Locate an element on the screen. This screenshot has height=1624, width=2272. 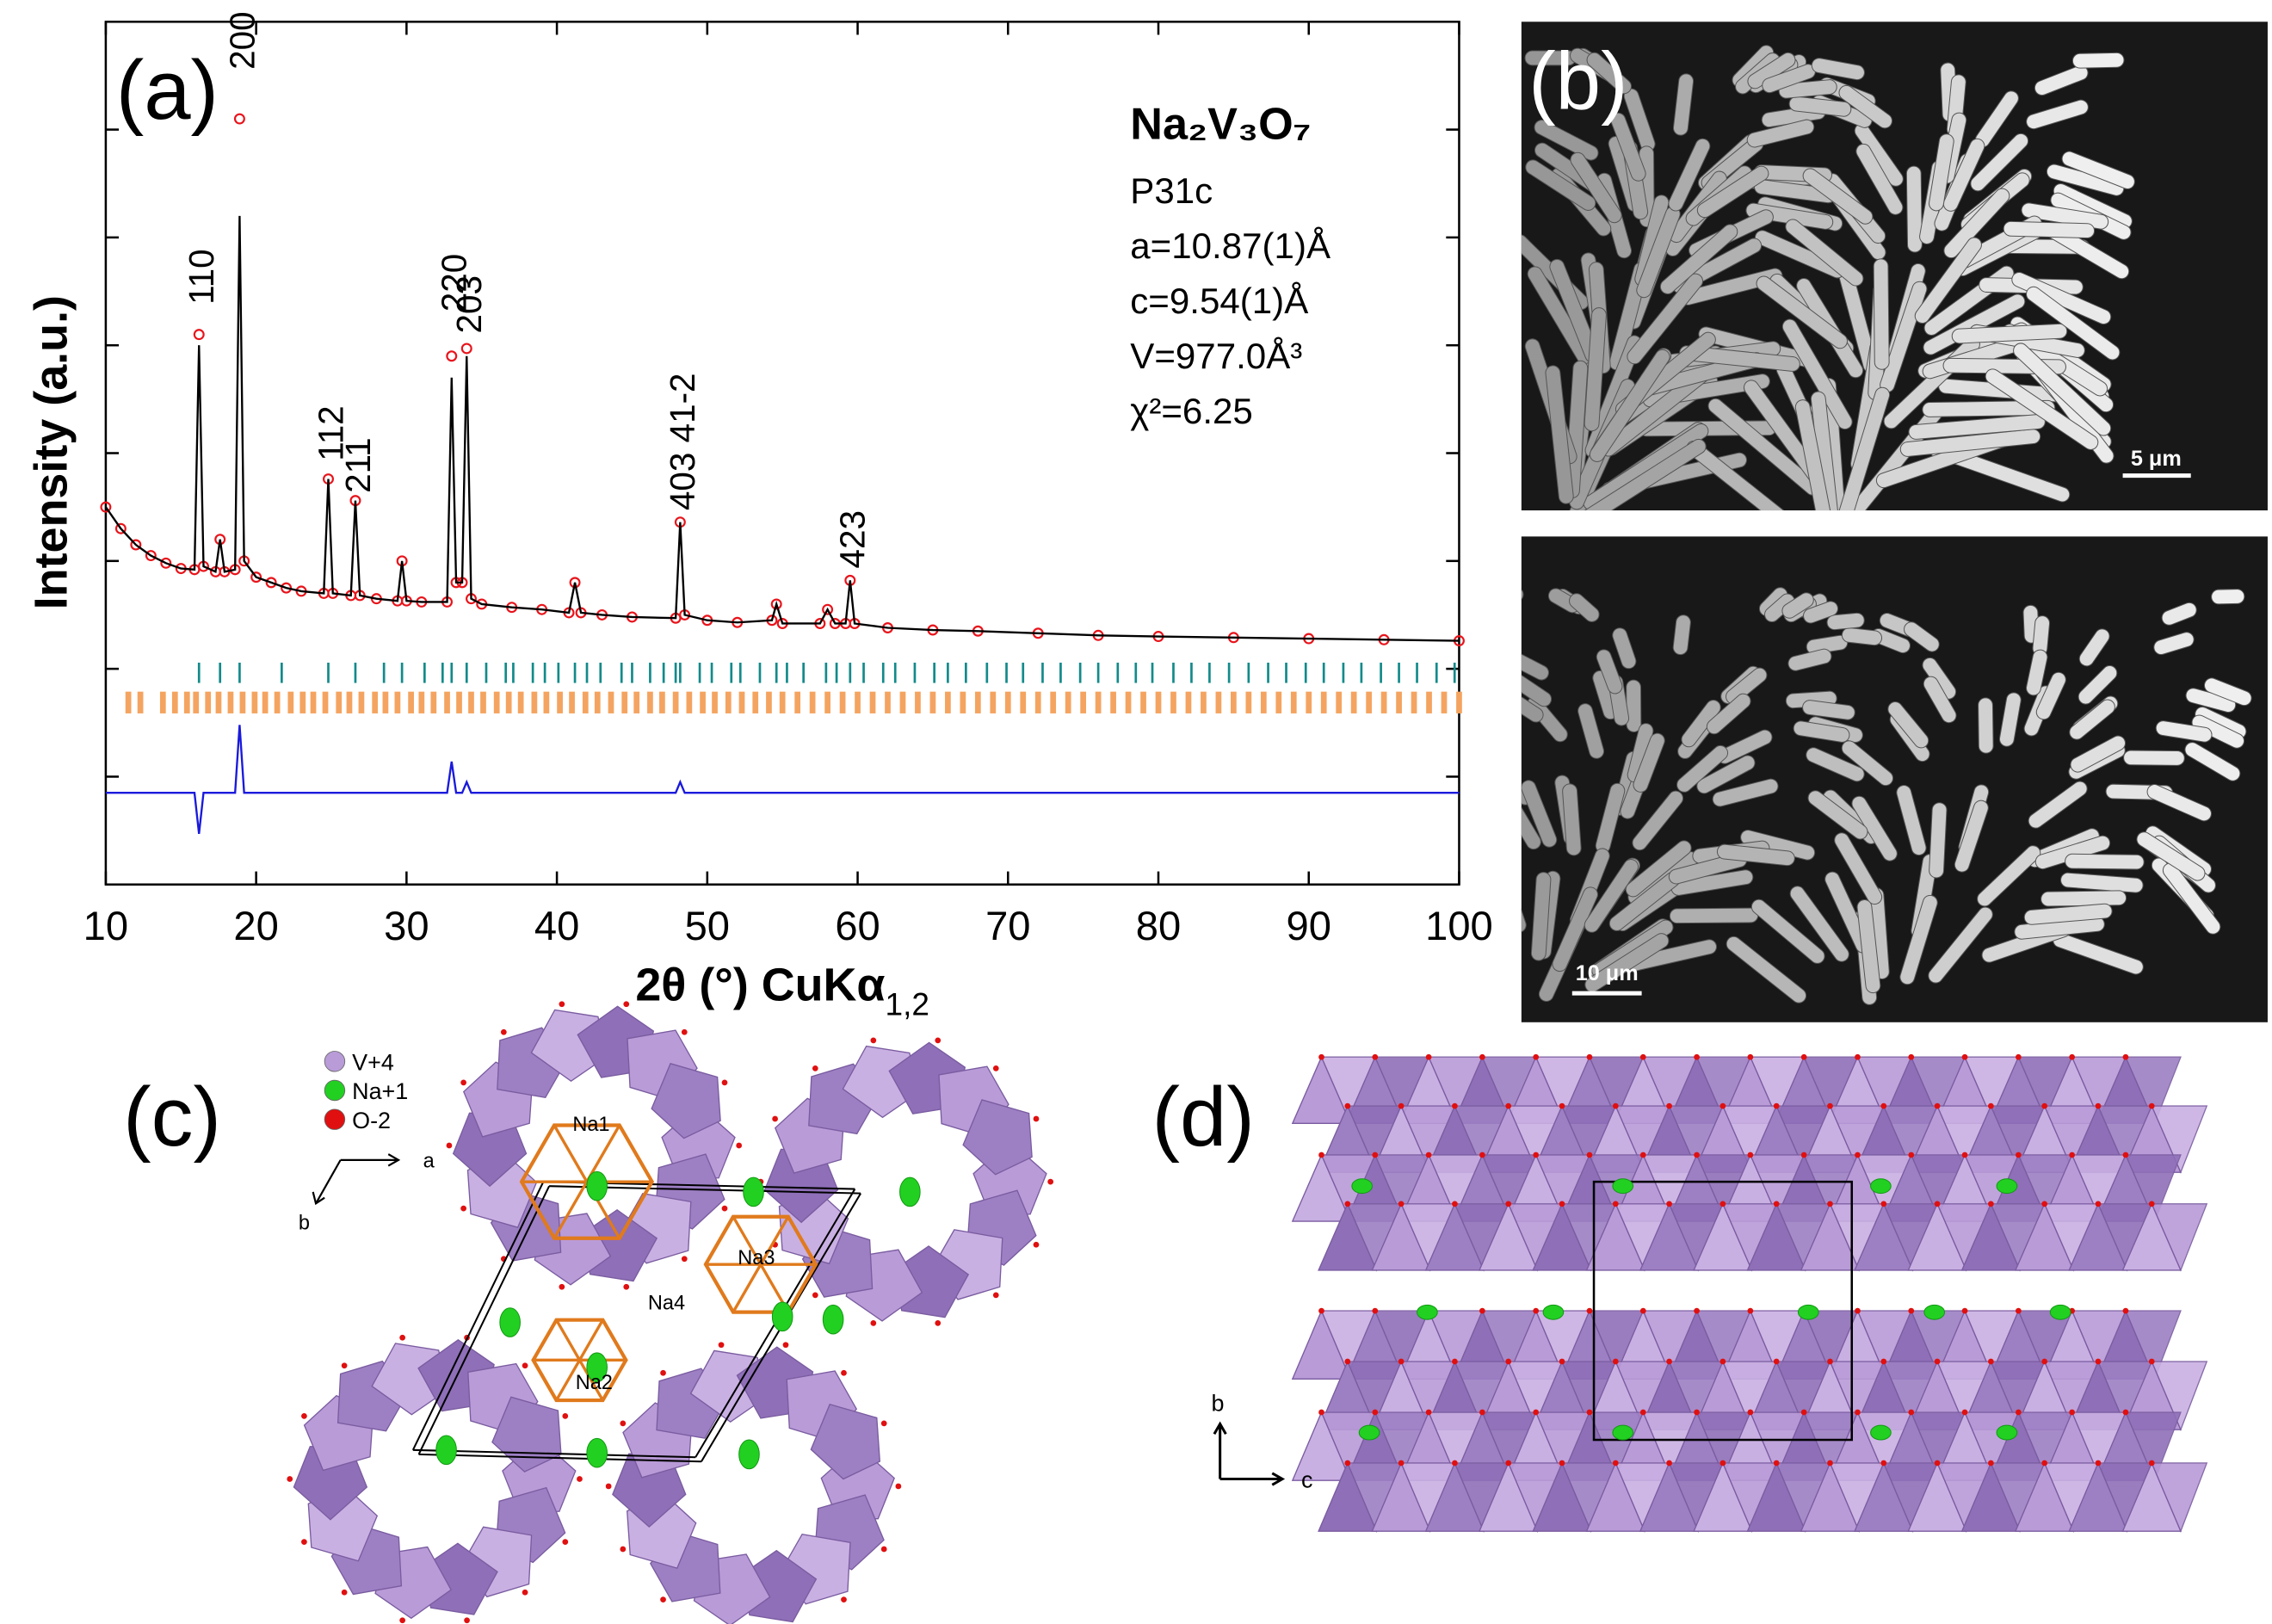
formula: Na₂V₃O₇ is located at coordinates (1220, 125).